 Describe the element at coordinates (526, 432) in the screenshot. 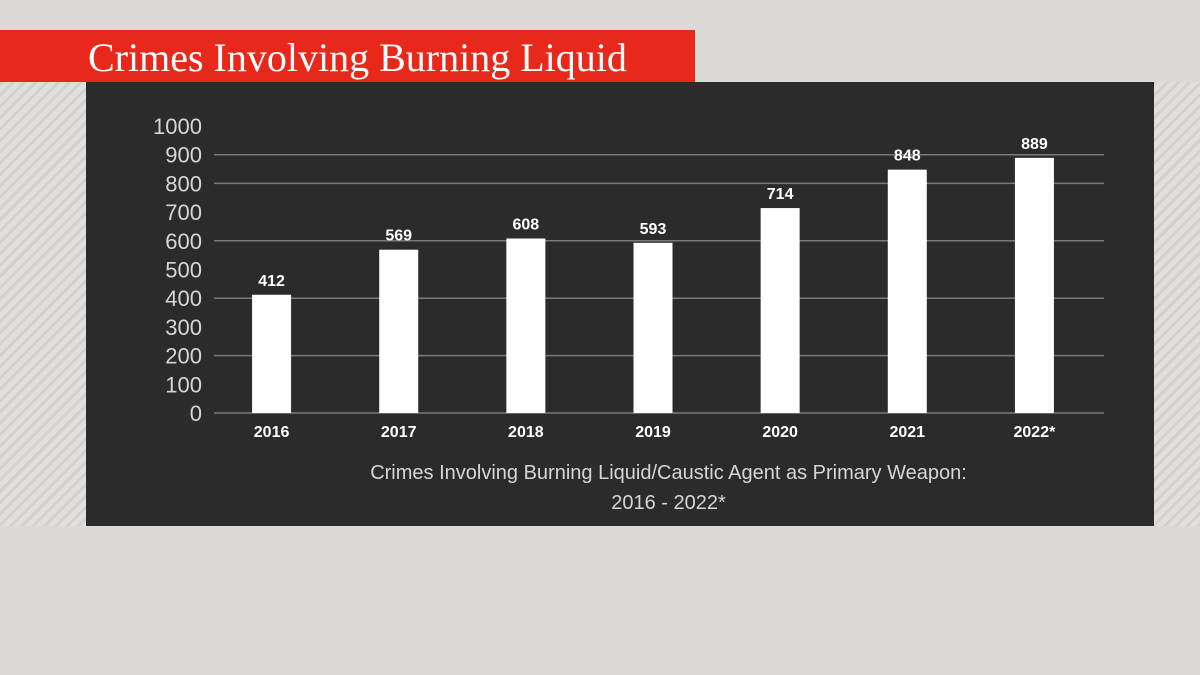

I see `x-tick-label: 2018` at that location.